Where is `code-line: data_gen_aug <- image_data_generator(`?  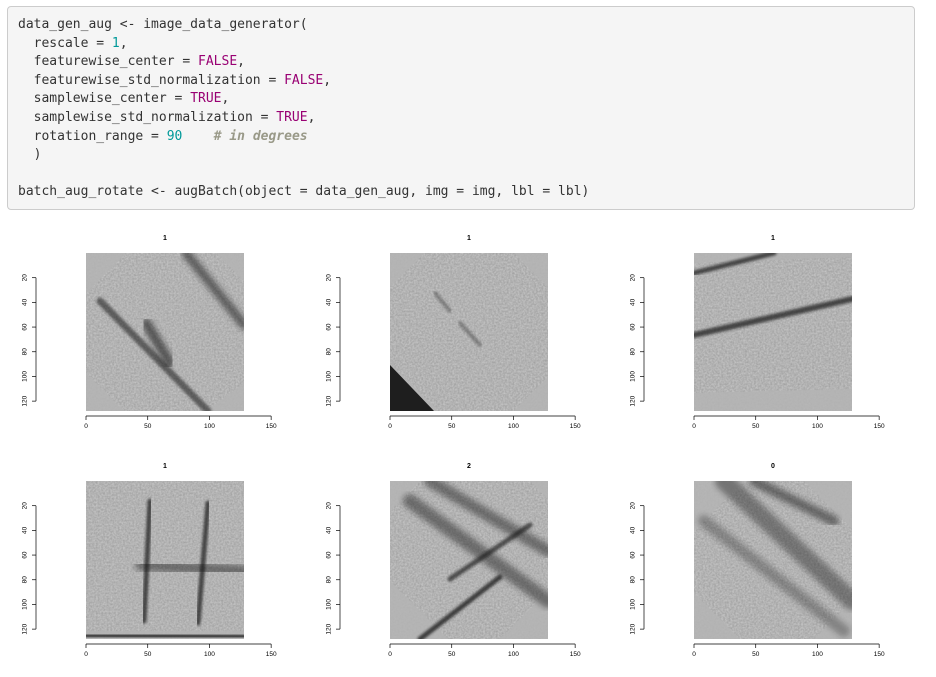
code-line: data_gen_aug <- image_data_generator( is located at coordinates (466, 25).